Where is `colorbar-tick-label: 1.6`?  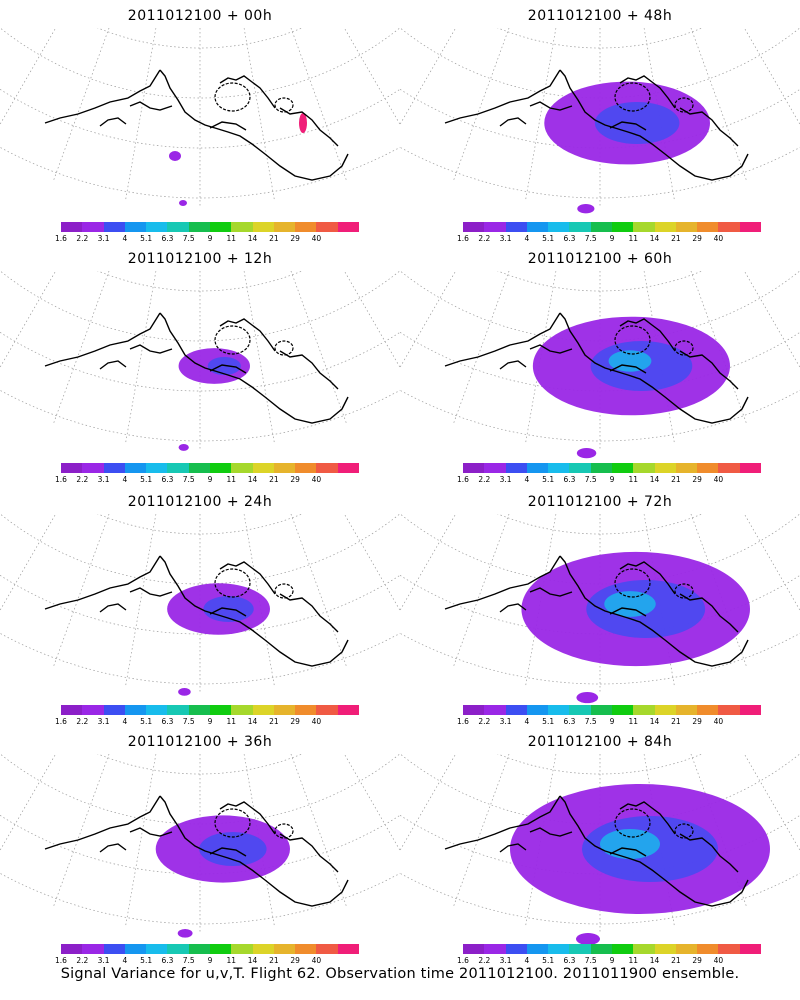 colorbar-tick-label: 1.6 is located at coordinates (61, 238).